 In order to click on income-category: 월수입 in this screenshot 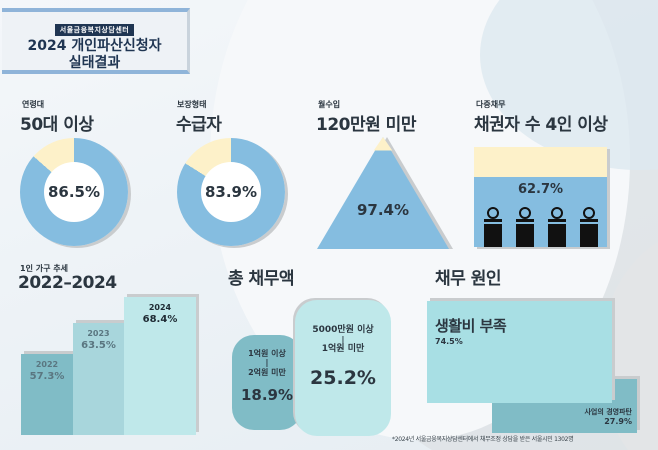, I will do `click(329, 104)`.